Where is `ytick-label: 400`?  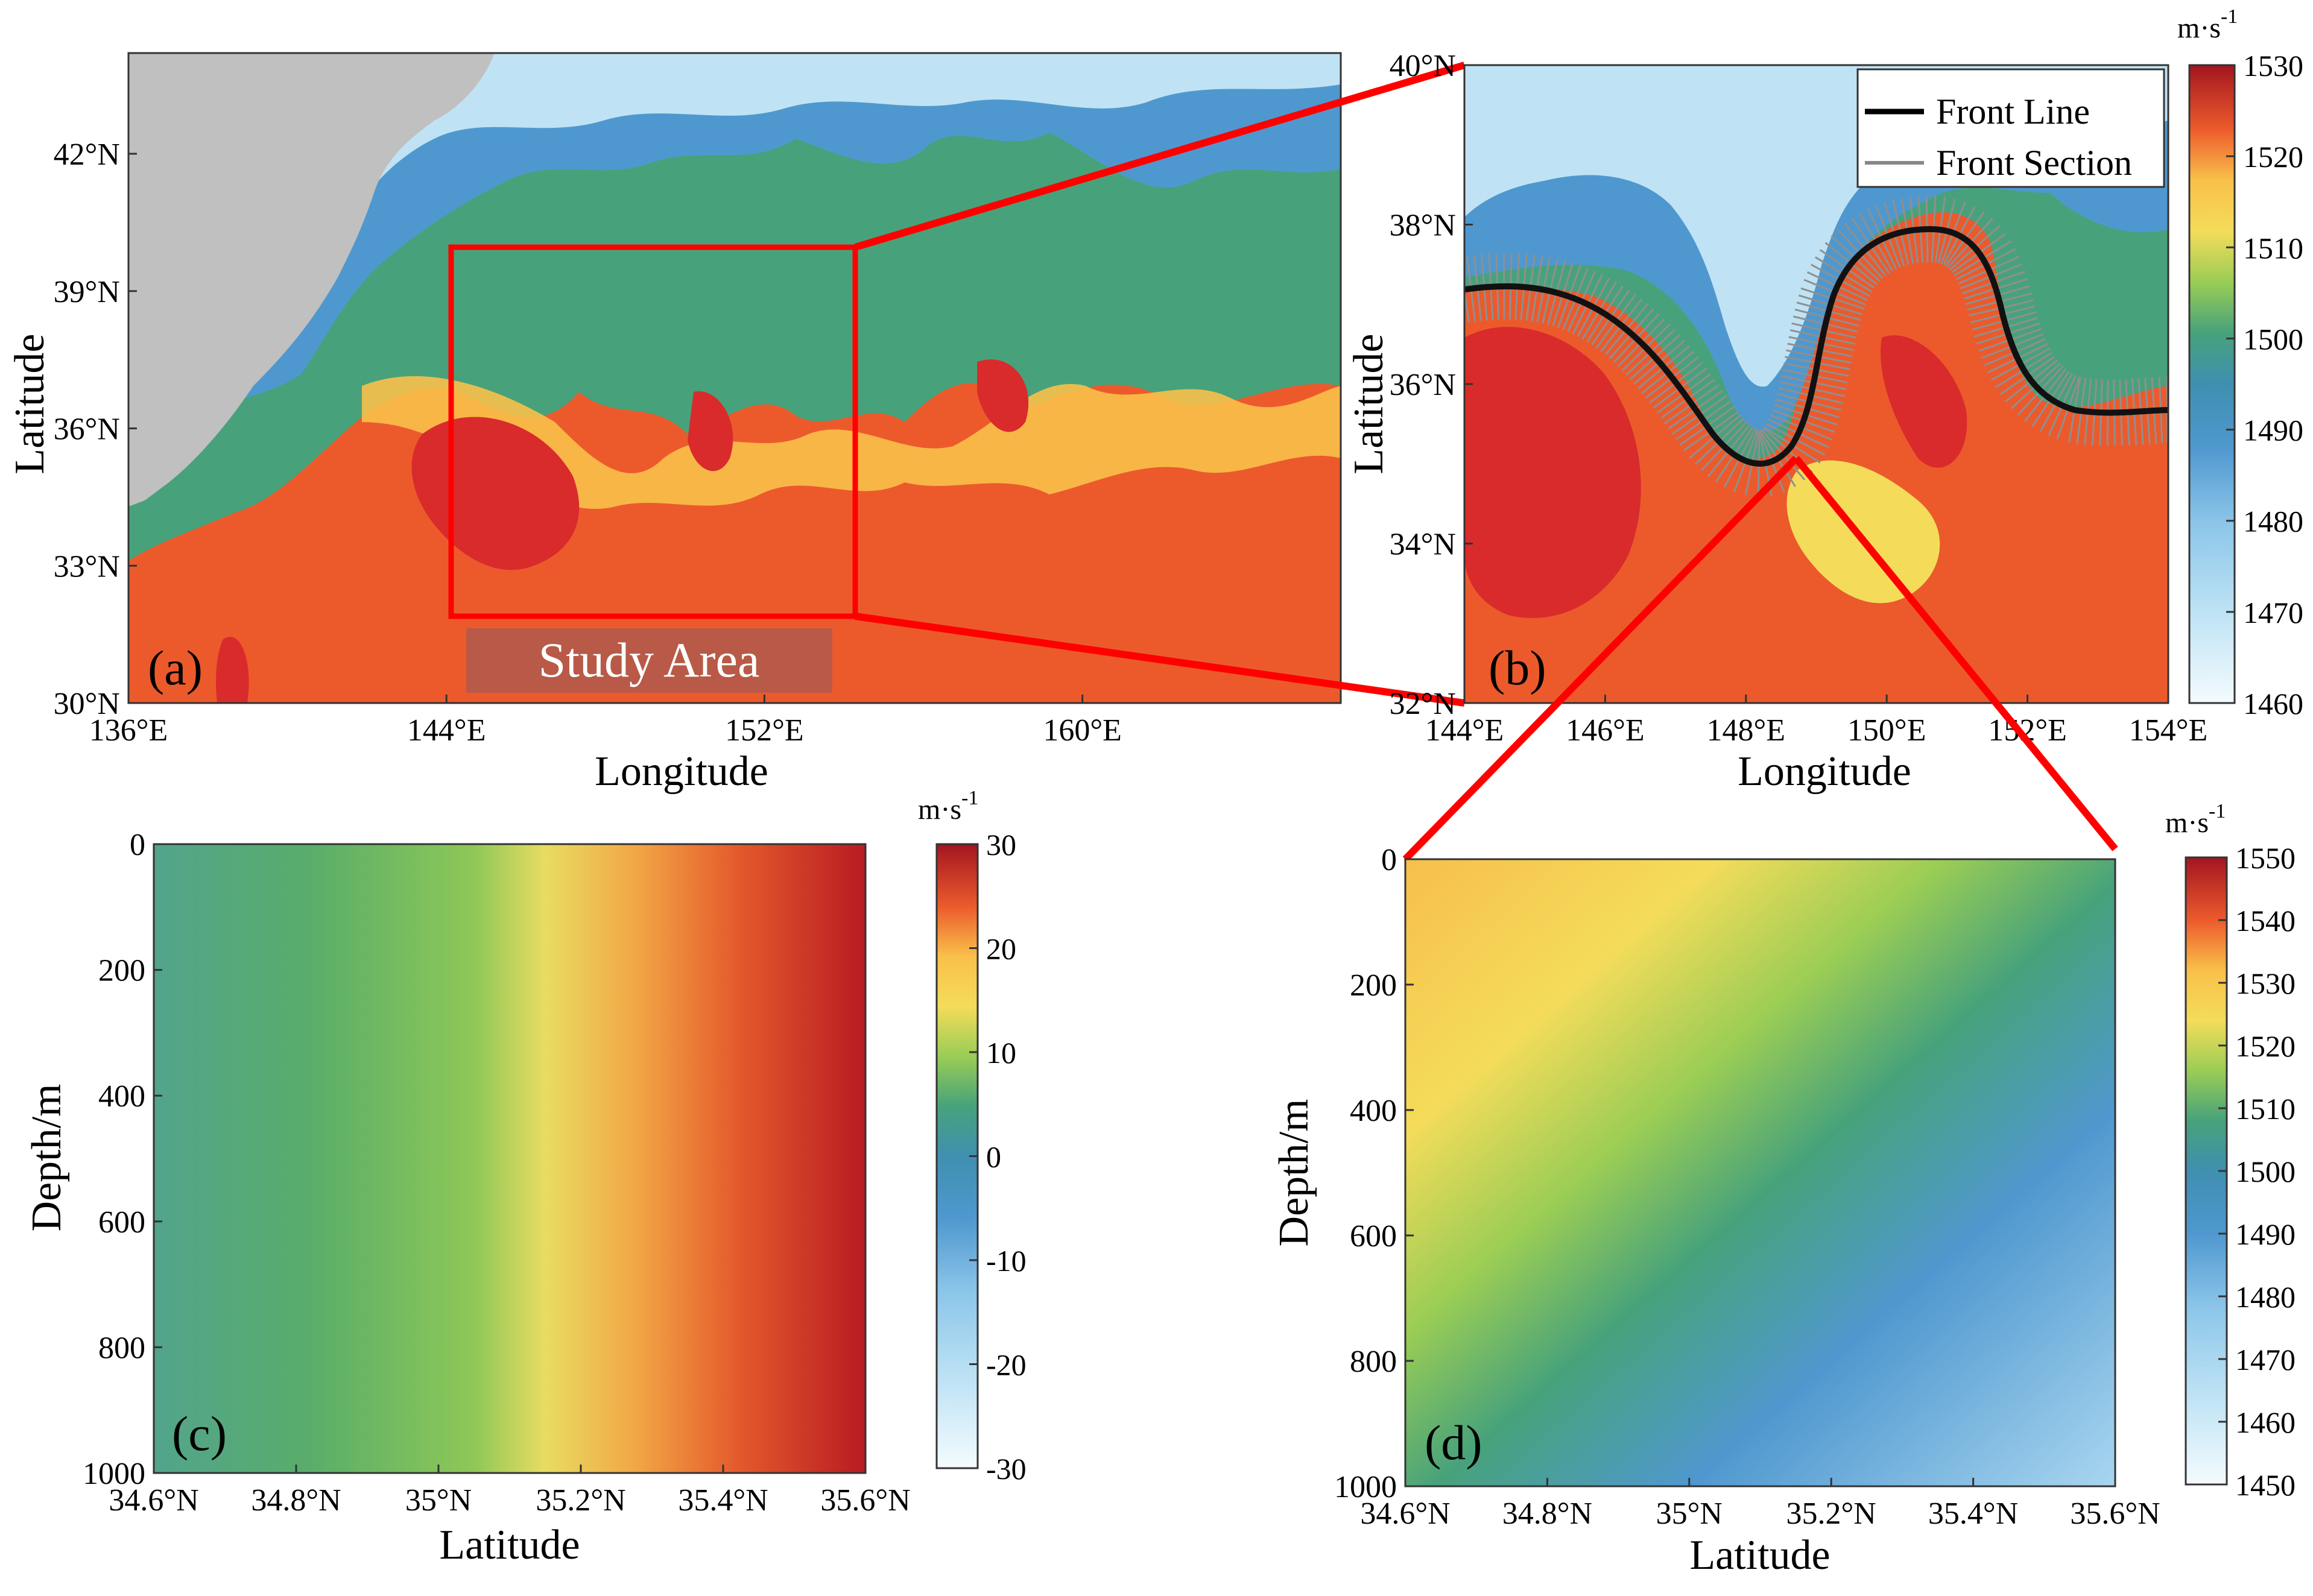
ytick-label: 400 is located at coordinates (121, 1097).